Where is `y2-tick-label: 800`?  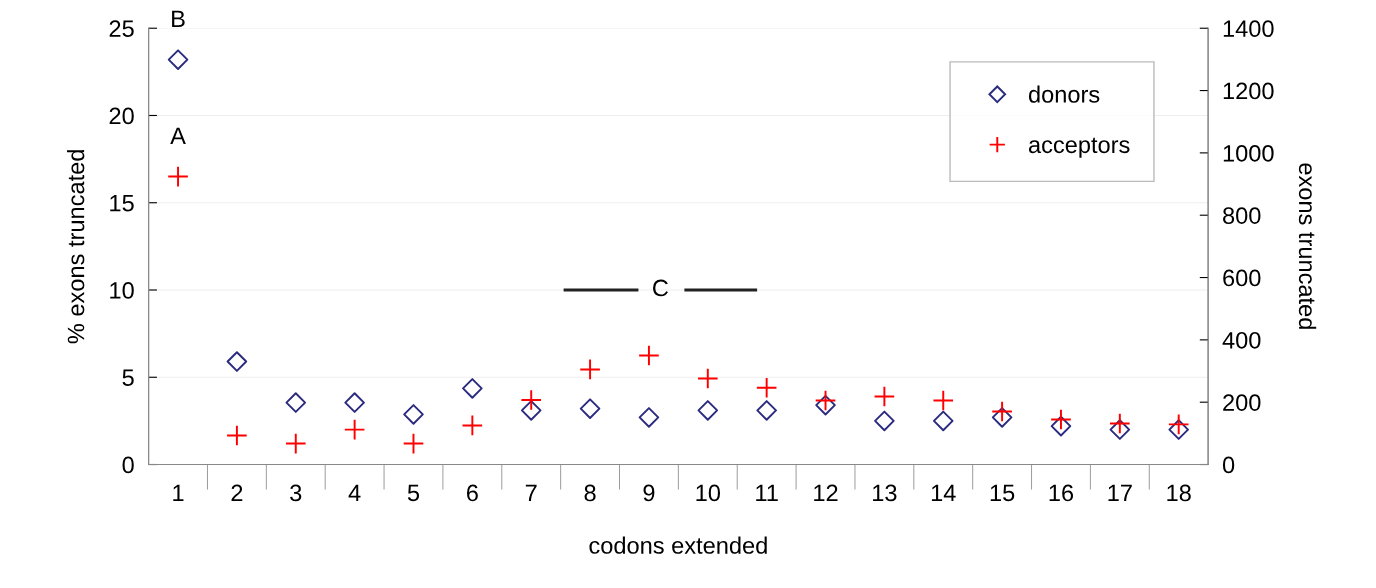
y2-tick-label: 800 is located at coordinates (1242, 215).